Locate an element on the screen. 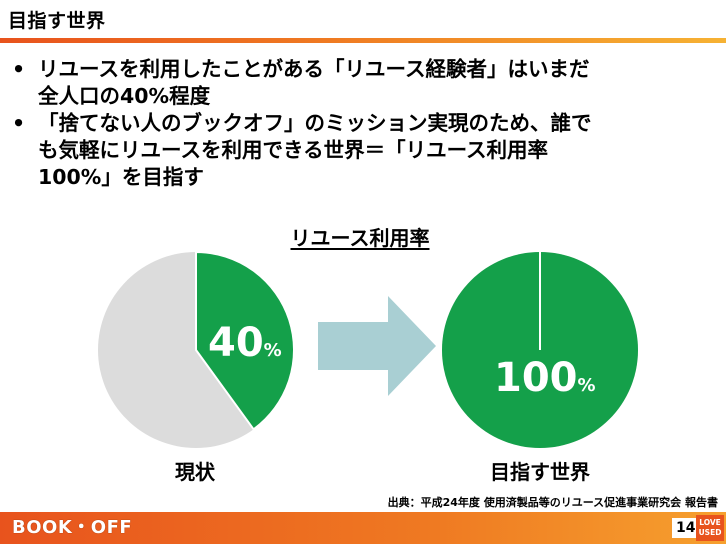  source-note: 出典：平成24年度 使用済製品等のリユース促進事業研究会 報告書 is located at coordinates (552, 502).